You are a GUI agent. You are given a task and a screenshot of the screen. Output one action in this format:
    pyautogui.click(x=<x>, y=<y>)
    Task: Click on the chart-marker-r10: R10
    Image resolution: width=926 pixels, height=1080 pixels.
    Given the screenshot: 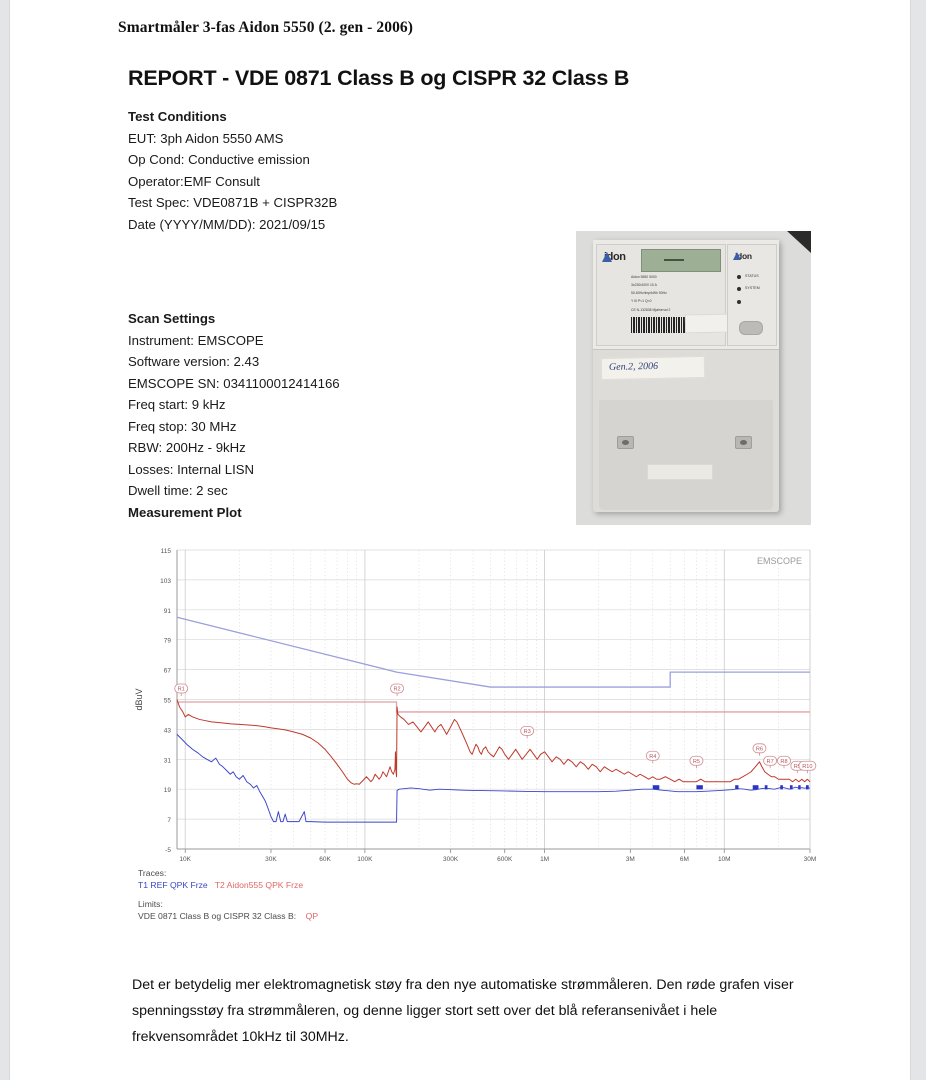 What is the action you would take?
    pyautogui.click(x=807, y=767)
    